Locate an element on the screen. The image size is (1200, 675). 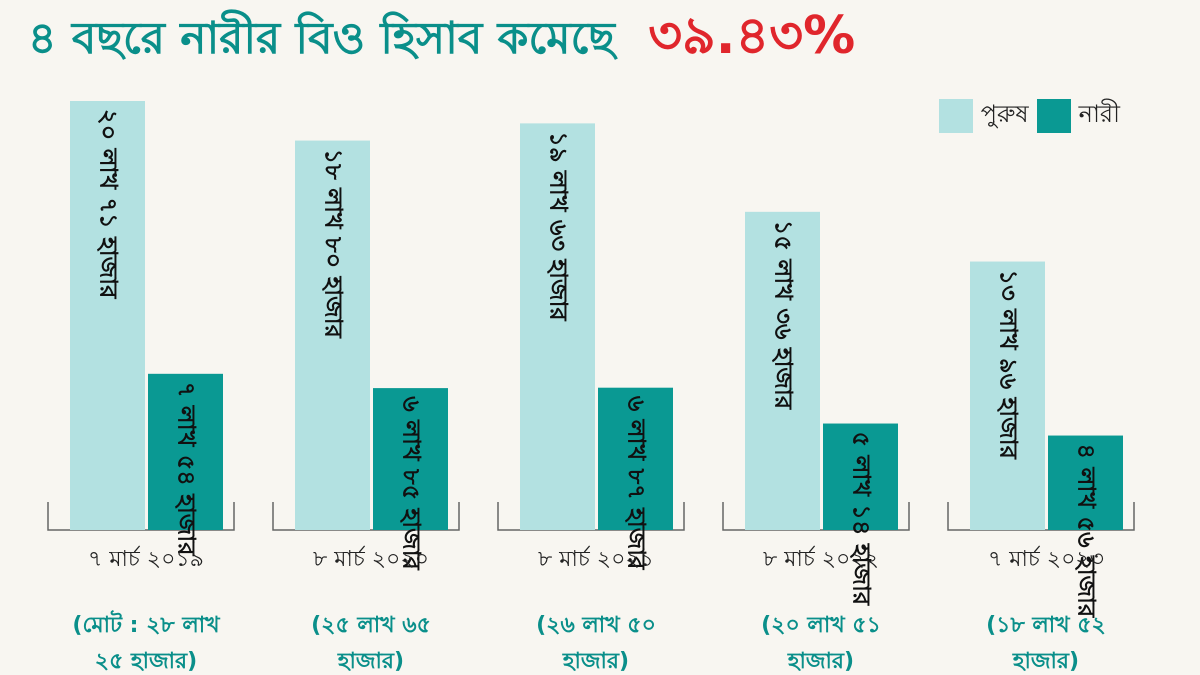
data-label-female: ৪ লাখ ৫৬ হাজার is located at coordinates (1087, 531).